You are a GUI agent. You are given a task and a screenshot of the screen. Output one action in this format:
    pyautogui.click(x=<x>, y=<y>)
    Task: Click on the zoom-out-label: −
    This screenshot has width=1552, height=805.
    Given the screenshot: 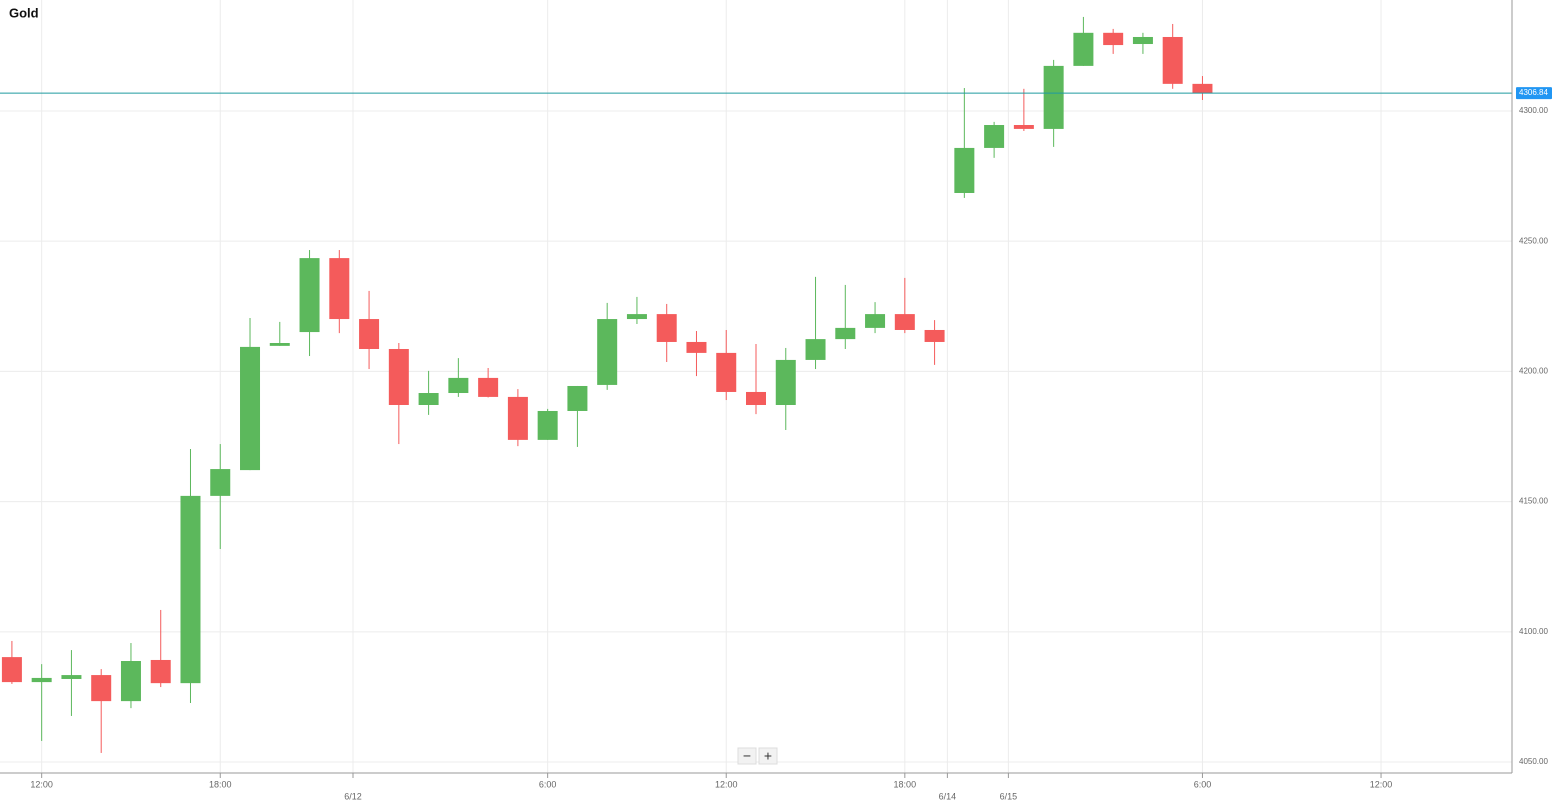 What is the action you would take?
    pyautogui.click(x=747, y=756)
    